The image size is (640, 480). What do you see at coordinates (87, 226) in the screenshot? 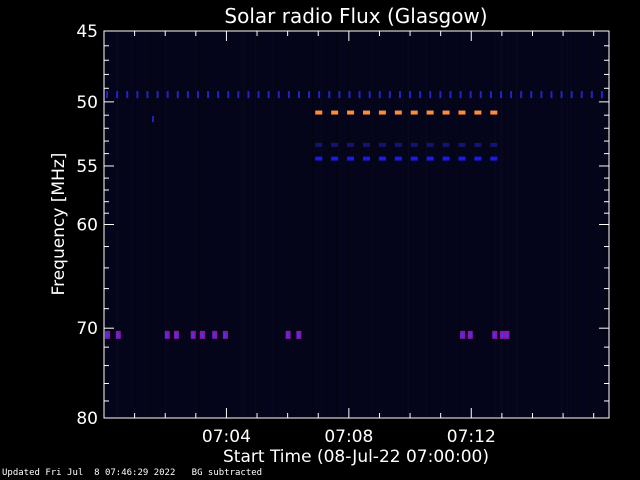
I see `y-tick-label: 60` at bounding box center [87, 226].